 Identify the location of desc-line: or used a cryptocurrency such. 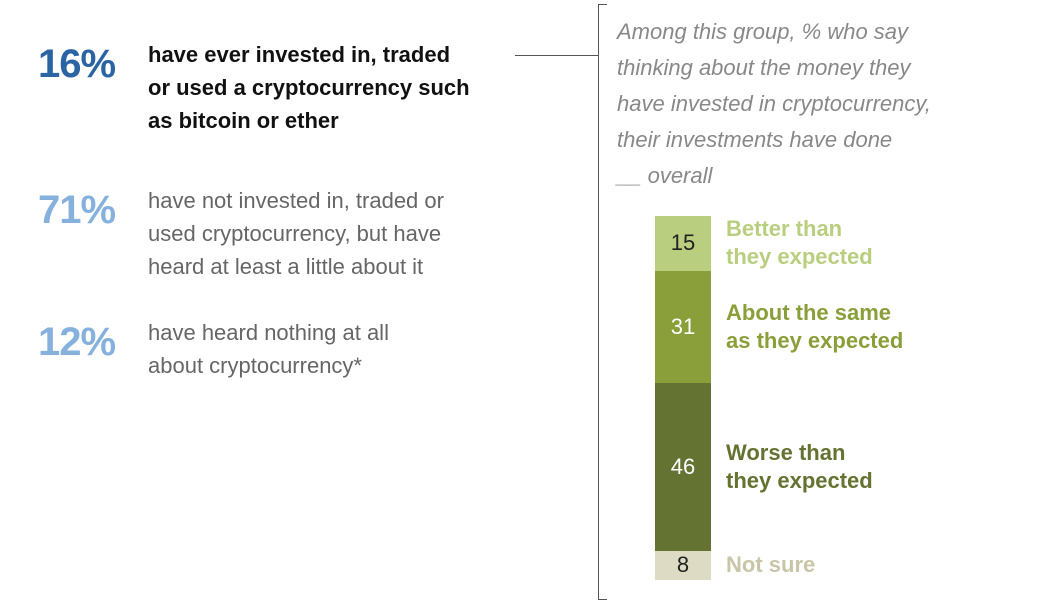
(309, 87).